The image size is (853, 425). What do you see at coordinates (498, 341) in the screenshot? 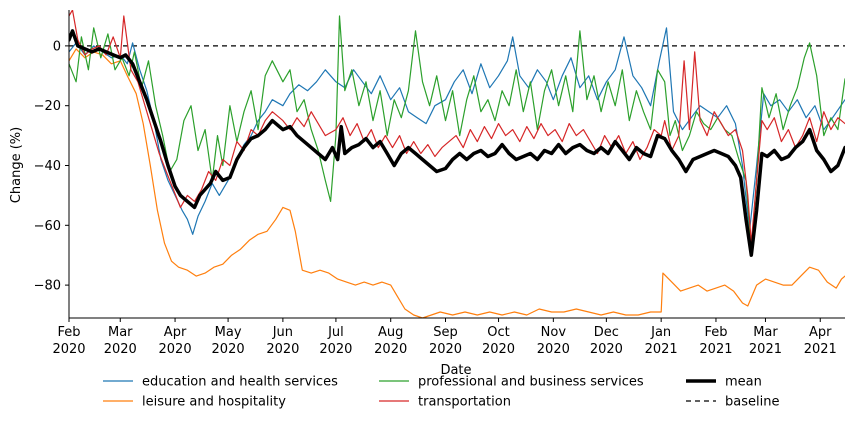
I see `x-tick-label: Oct 2020` at bounding box center [498, 341].